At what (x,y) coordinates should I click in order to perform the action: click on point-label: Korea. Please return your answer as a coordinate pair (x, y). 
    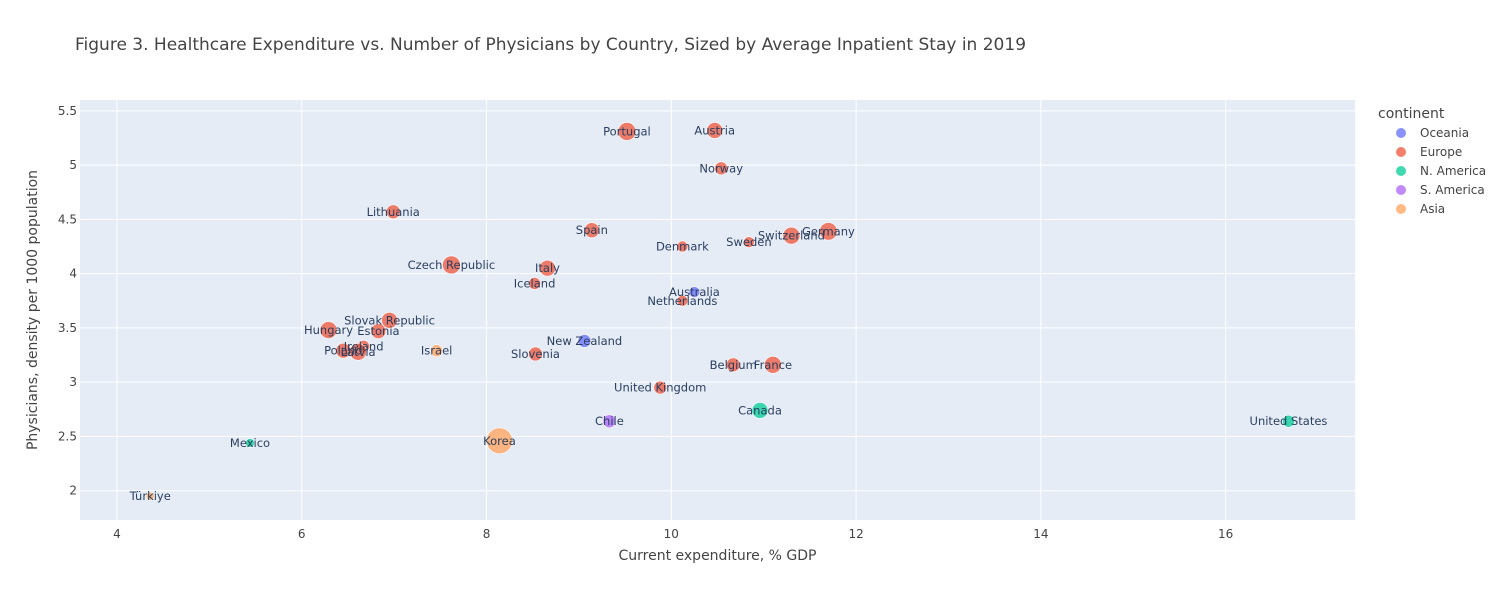
    Looking at the image, I should click on (499, 441).